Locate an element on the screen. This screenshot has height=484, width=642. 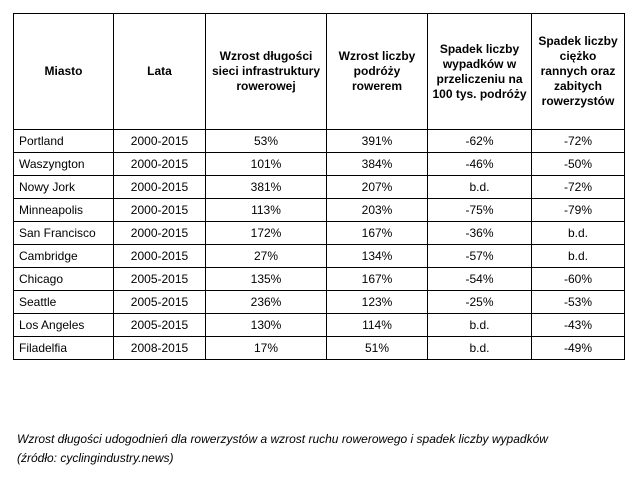
cell-infrastructure-growth: 17% is located at coordinates (266, 348).